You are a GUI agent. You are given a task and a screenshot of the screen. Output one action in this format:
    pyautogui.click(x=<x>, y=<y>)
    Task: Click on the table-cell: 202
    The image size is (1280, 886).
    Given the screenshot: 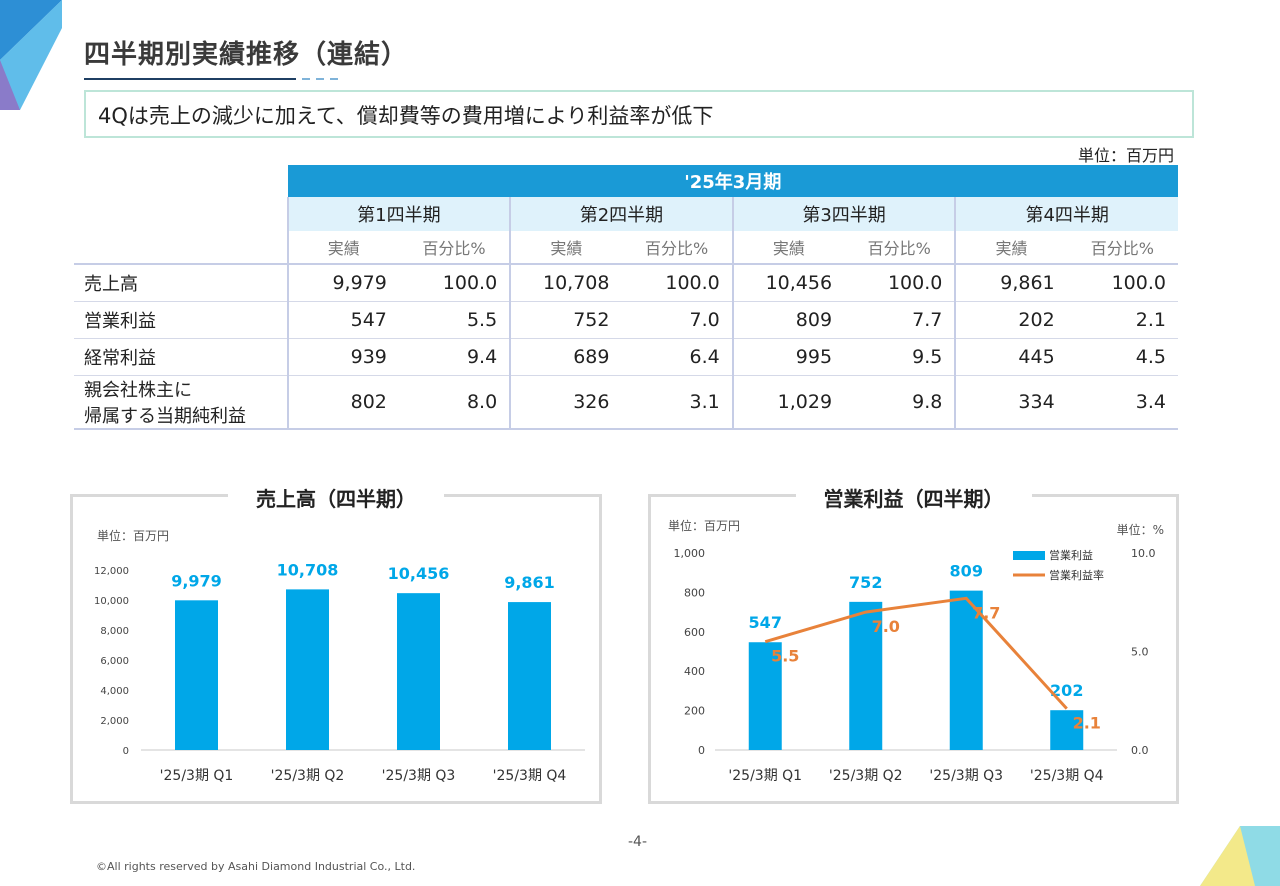 What is the action you would take?
    pyautogui.click(x=1010, y=320)
    